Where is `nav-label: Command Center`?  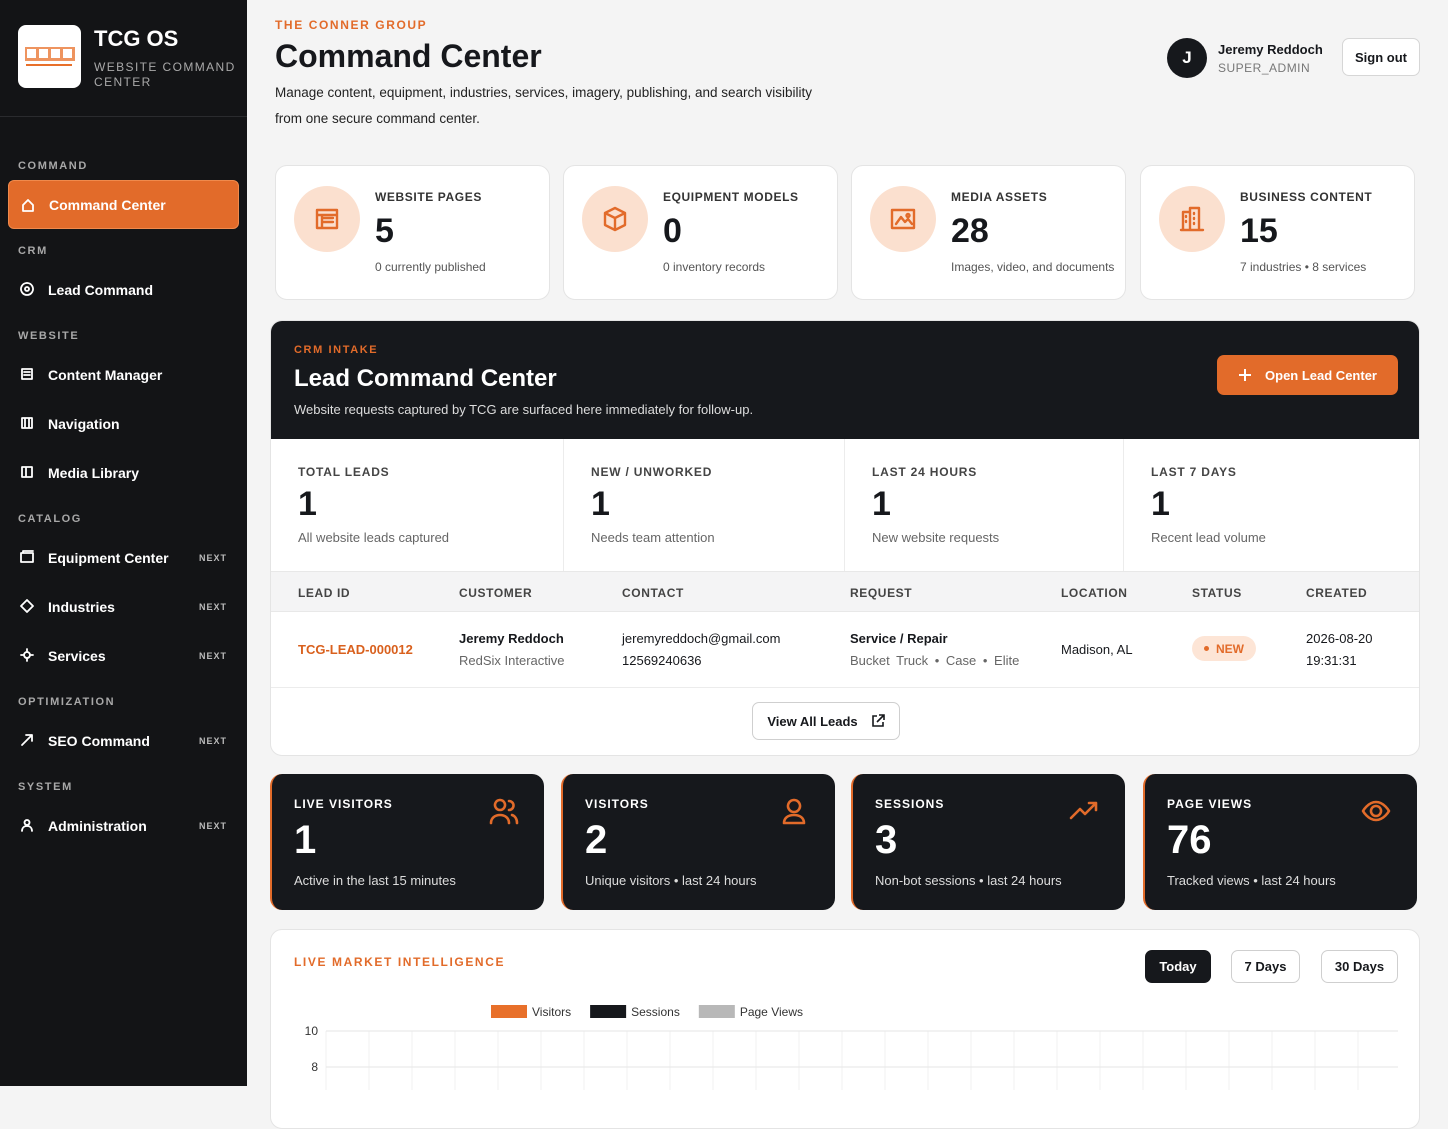
nav-label: Command Center is located at coordinates (107, 204).